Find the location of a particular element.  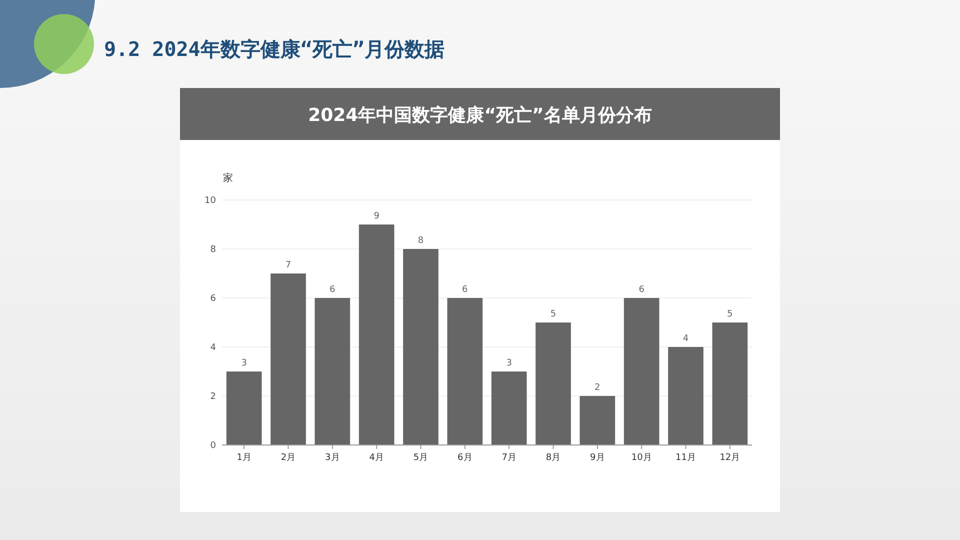

y-tick-label: 0 is located at coordinates (213, 446).